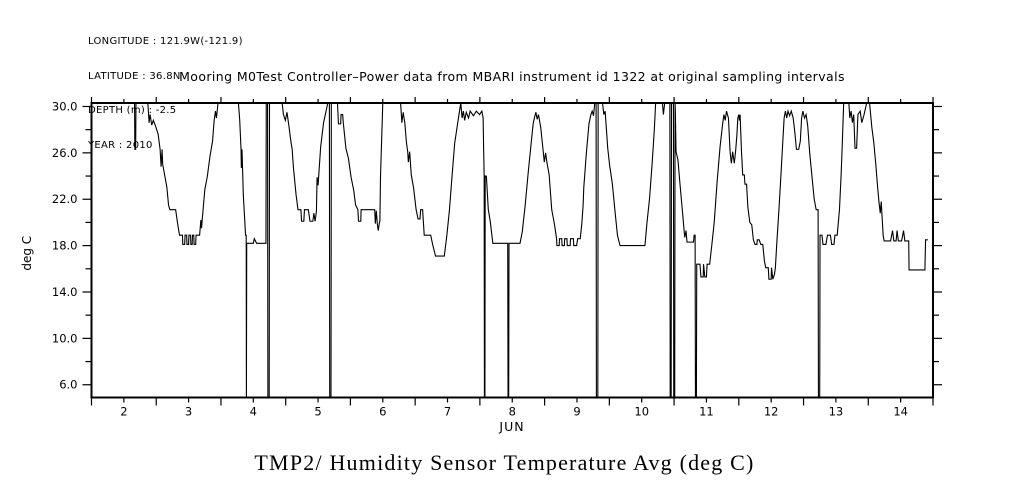 The height and width of the screenshot is (504, 1009). What do you see at coordinates (382, 412) in the screenshot?
I see `x-tick-label: 6` at bounding box center [382, 412].